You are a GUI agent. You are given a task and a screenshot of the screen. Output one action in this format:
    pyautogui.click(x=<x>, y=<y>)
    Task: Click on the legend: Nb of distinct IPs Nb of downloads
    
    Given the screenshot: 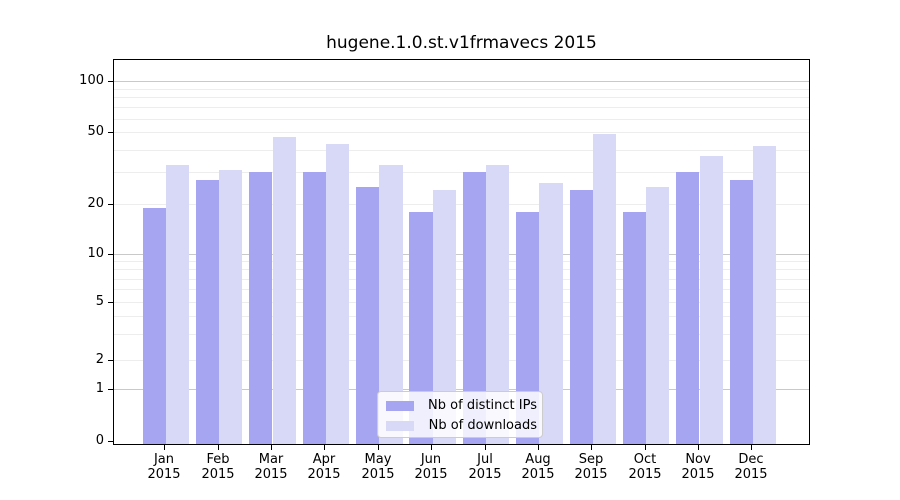 What is the action you would take?
    pyautogui.click(x=460, y=414)
    